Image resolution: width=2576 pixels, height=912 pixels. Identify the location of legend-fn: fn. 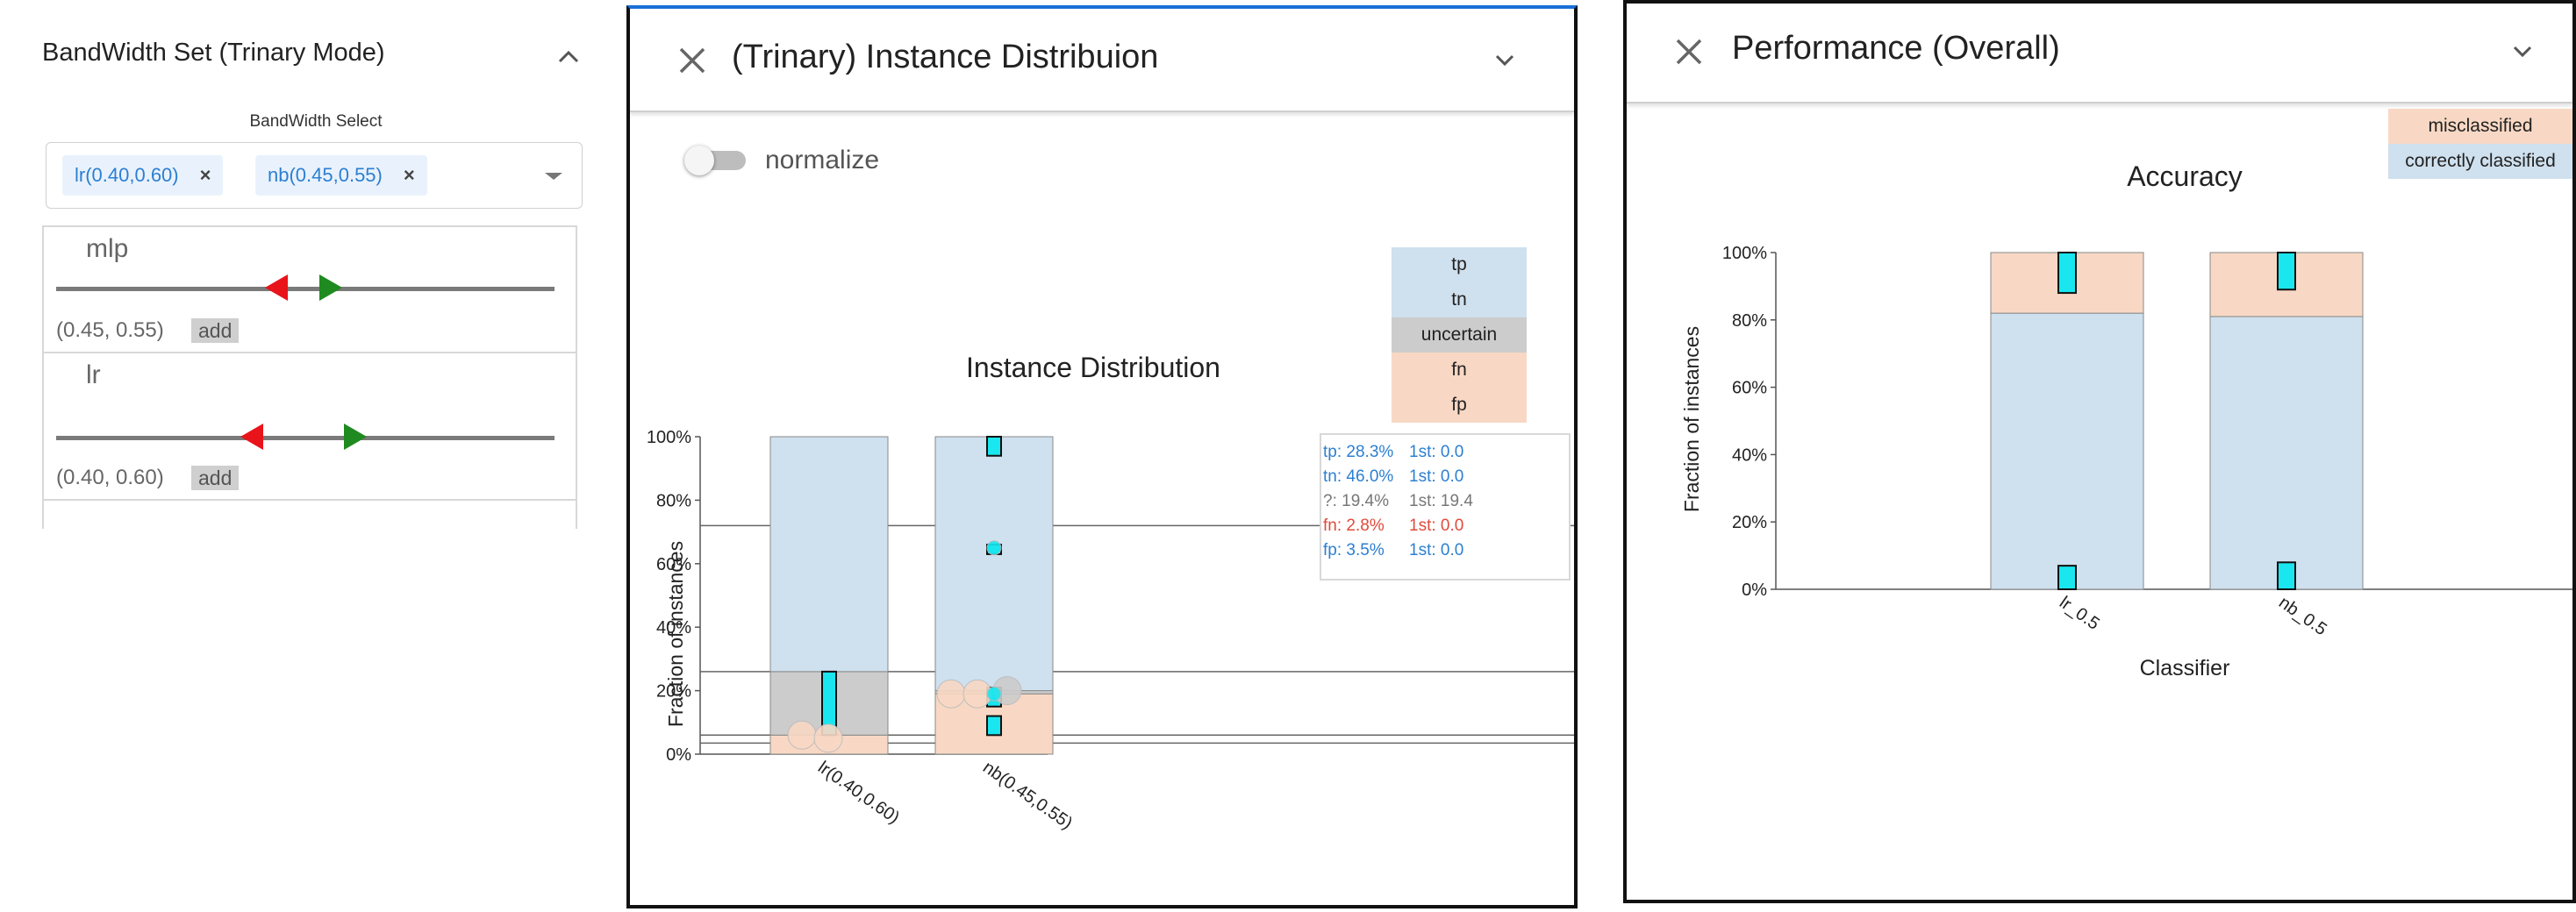
(1459, 370).